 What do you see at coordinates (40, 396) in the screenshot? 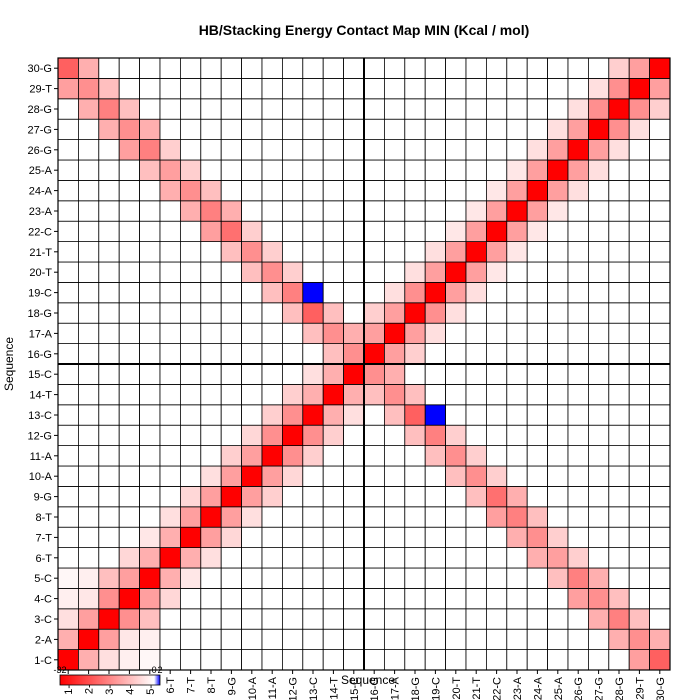
I see `y-tick-label: 14-T` at bounding box center [40, 396].